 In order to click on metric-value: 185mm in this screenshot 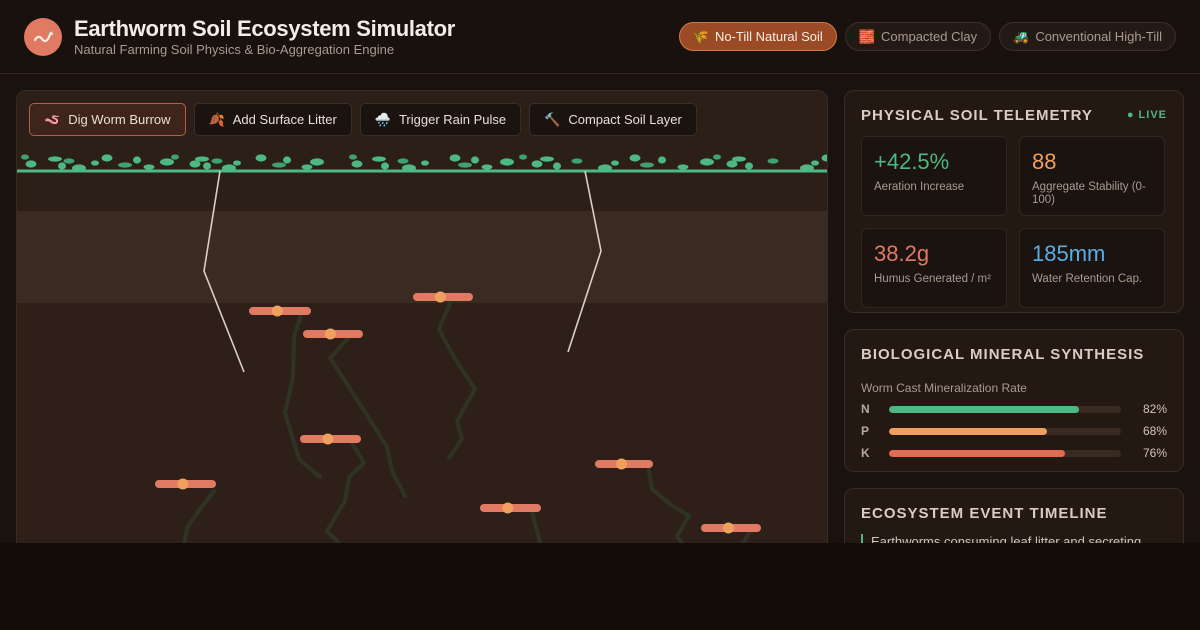, I will do `click(1069, 253)`.